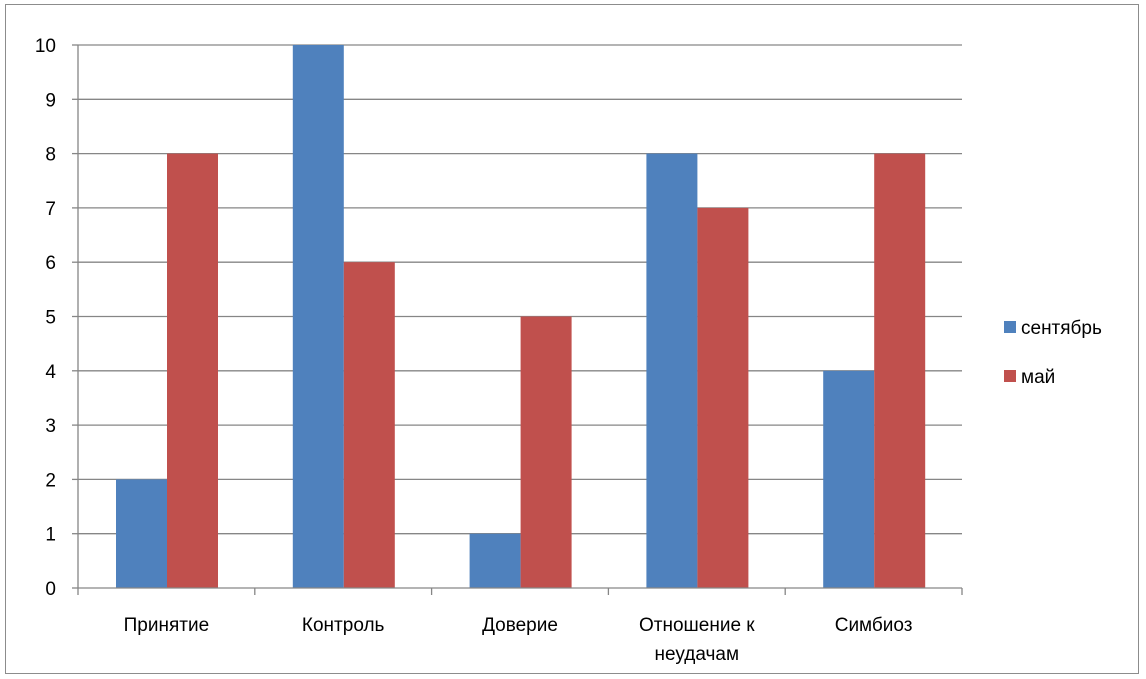 The width and height of the screenshot is (1146, 679). I want to click on y-tick-label-6: 6, so click(50, 263).